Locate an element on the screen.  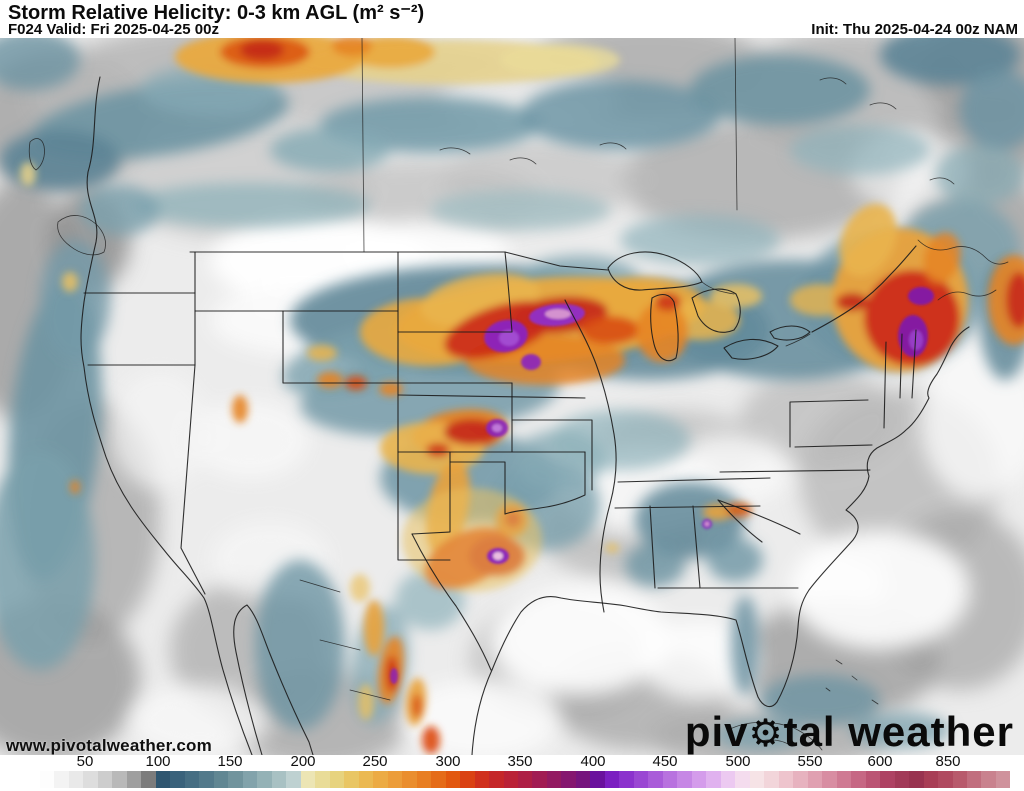
colorbar-tick-label: 350 is located at coordinates (520, 761).